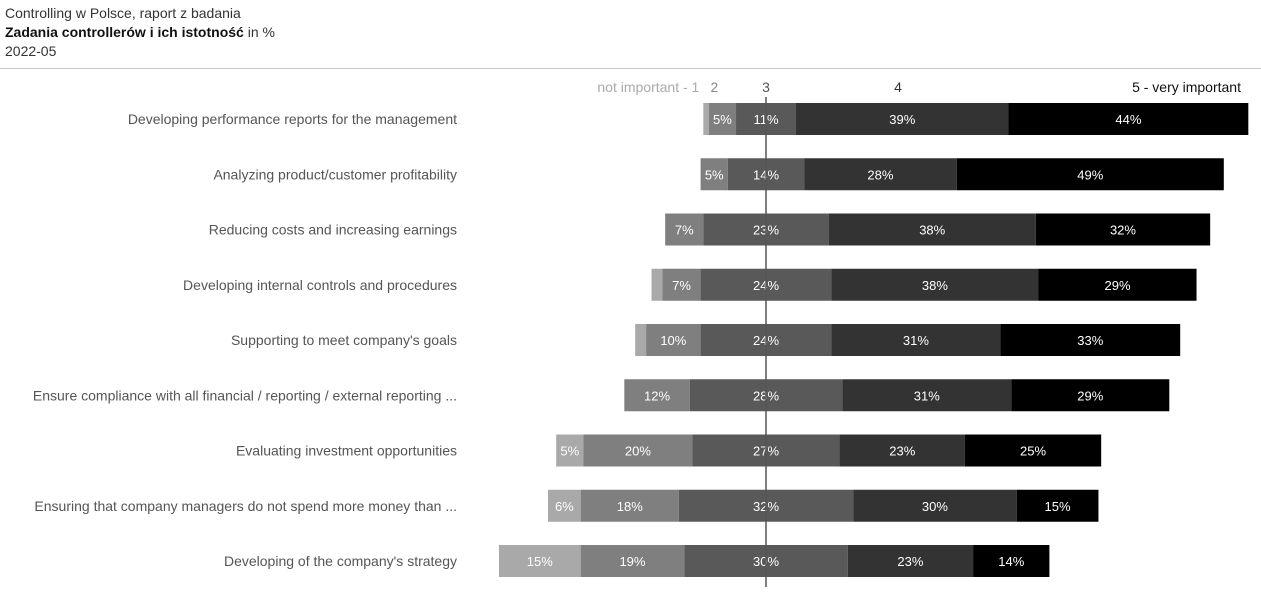  I want to click on data-label: 30%, so click(935, 506).